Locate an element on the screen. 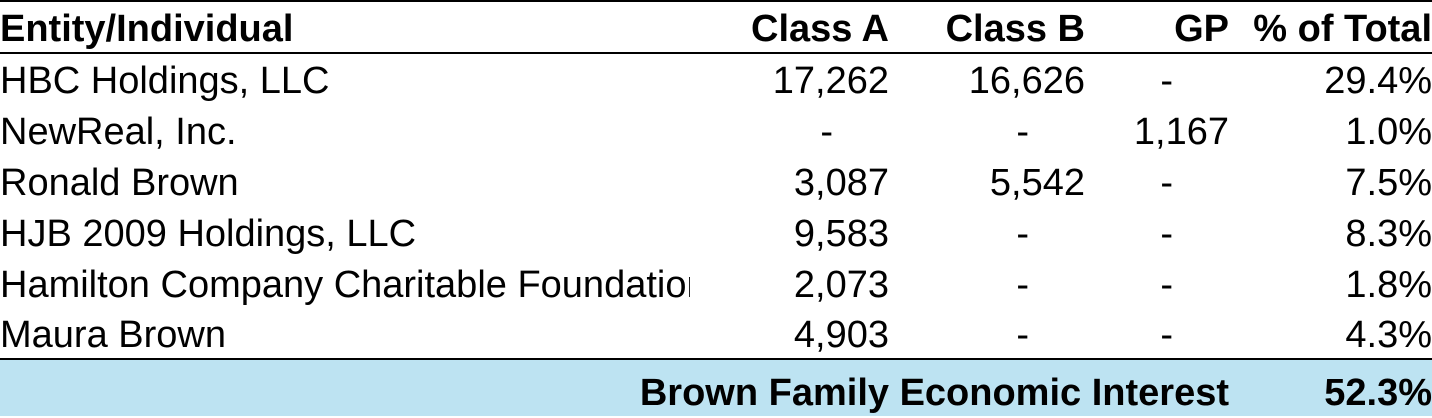 The width and height of the screenshot is (1432, 418). table-row: Maura Brown 4,903 - - 4.3% is located at coordinates (716, 333).